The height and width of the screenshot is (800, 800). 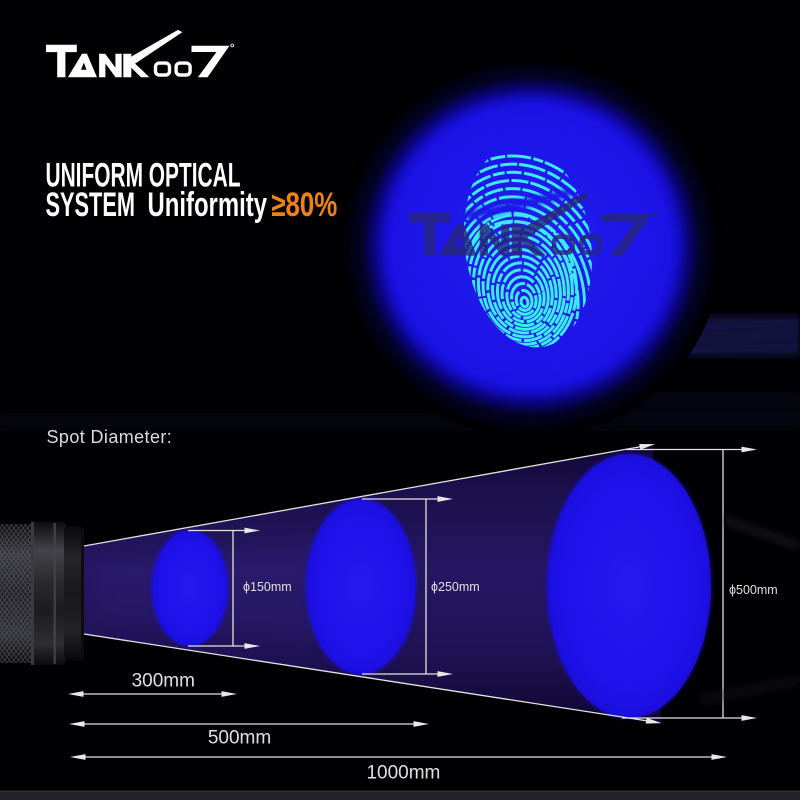 I want to click on svg-text: 1000mm, so click(x=403, y=772).